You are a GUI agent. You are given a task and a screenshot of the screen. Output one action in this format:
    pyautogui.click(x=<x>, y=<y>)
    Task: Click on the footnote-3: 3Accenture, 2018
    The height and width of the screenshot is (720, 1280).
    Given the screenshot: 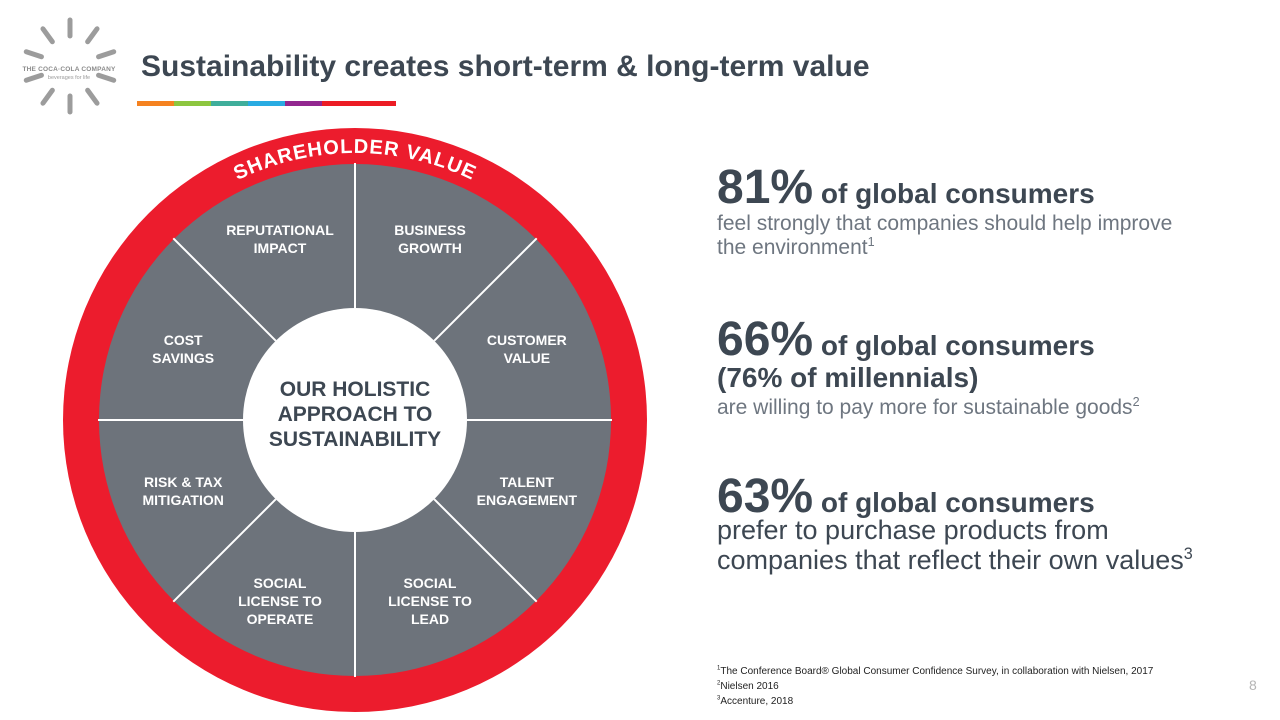 What is the action you would take?
    pyautogui.click(x=755, y=701)
    